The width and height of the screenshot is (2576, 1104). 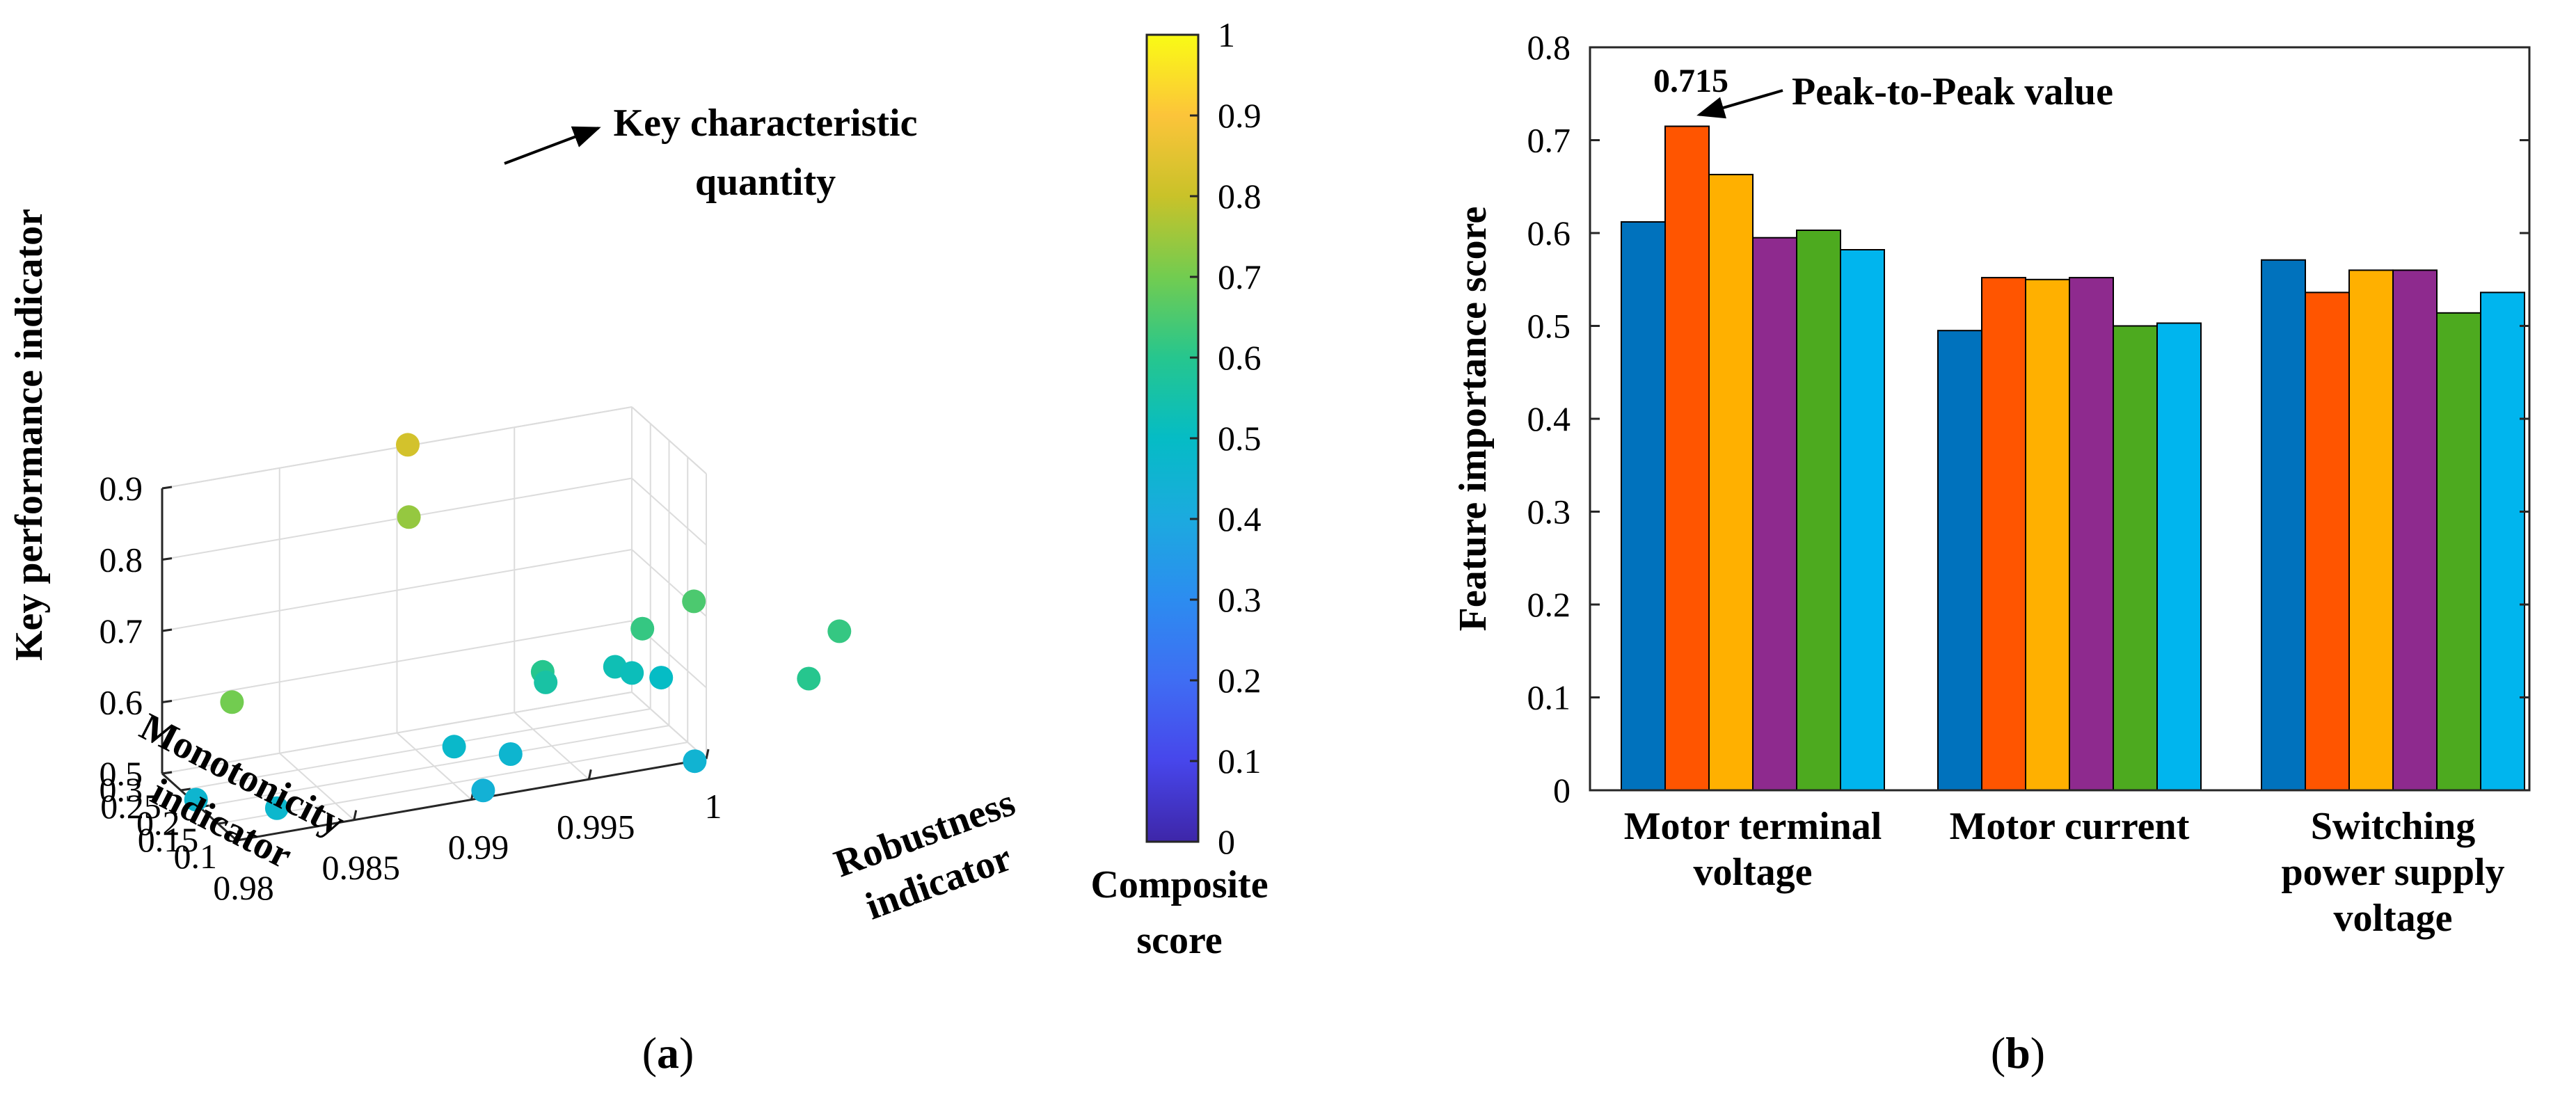 What do you see at coordinates (2283, 525) in the screenshot?
I see `bar-g2-s0` at bounding box center [2283, 525].